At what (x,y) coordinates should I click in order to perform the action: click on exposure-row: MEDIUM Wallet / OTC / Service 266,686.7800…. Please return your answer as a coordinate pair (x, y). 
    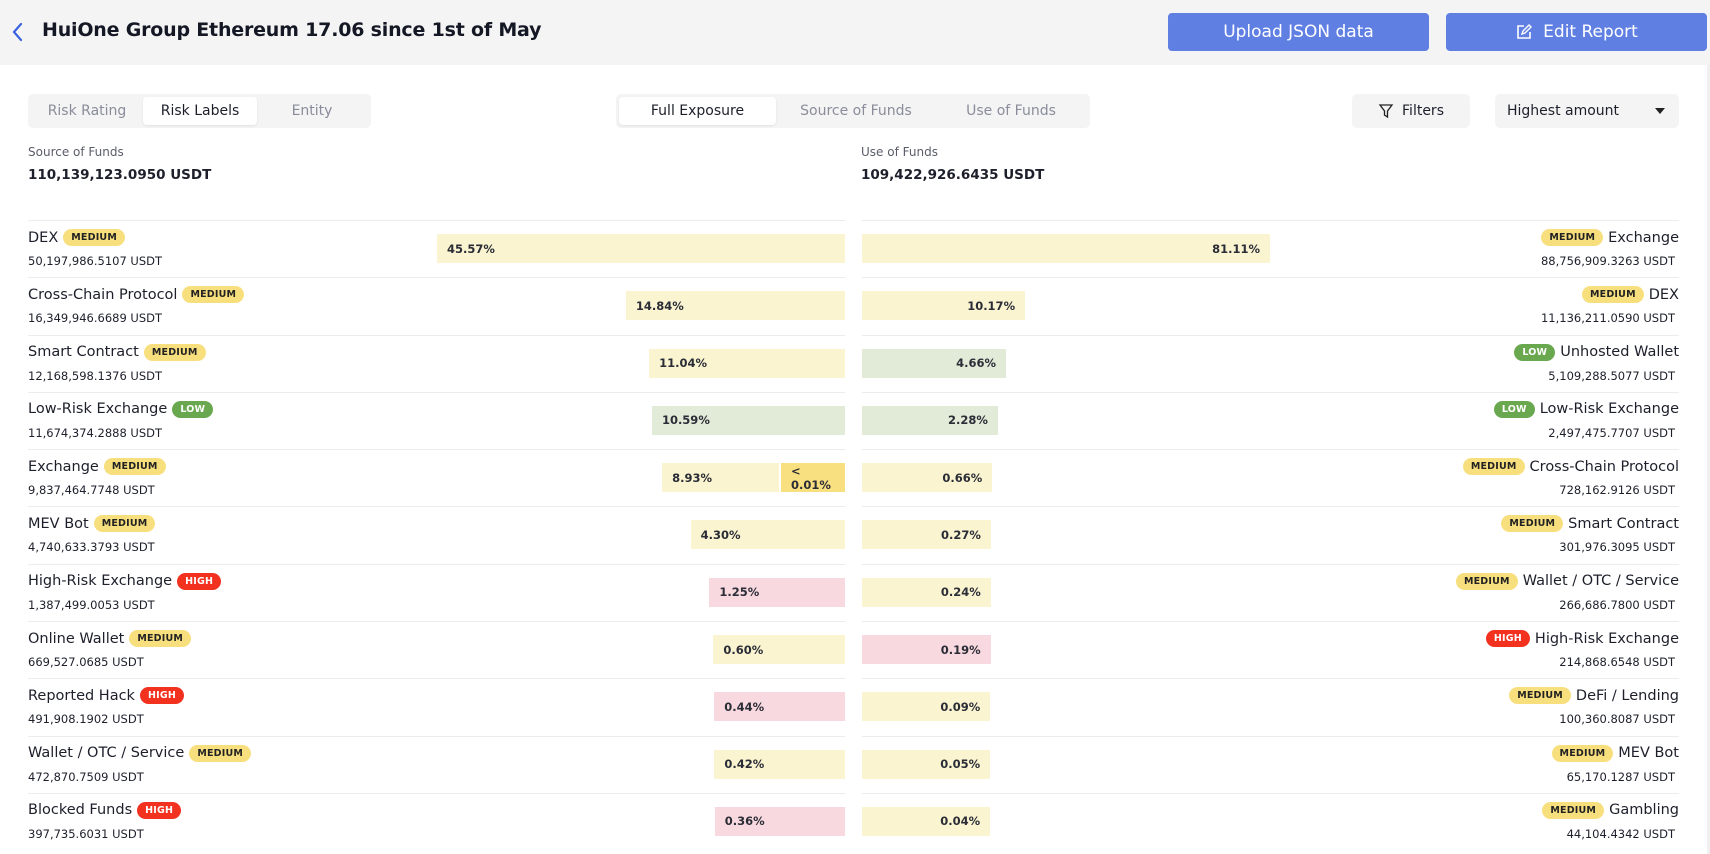
    Looking at the image, I should click on (1270, 592).